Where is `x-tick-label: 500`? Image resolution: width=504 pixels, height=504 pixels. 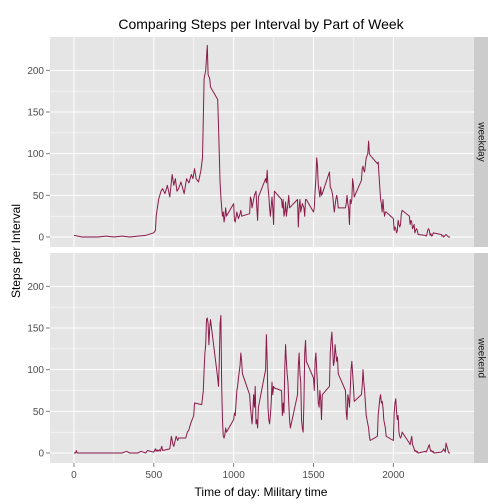 x-tick-label: 500 is located at coordinates (153, 475).